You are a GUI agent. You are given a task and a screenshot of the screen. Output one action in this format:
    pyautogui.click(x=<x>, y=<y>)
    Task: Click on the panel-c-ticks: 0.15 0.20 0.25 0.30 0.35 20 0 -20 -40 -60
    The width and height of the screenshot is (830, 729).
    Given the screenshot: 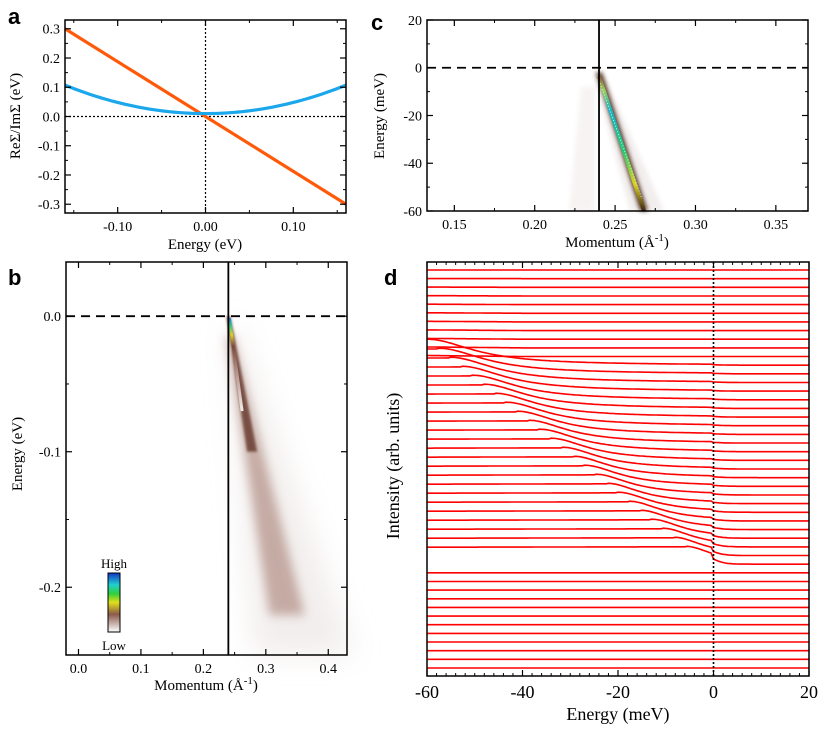 What is the action you would take?
    pyautogui.click(x=605, y=123)
    